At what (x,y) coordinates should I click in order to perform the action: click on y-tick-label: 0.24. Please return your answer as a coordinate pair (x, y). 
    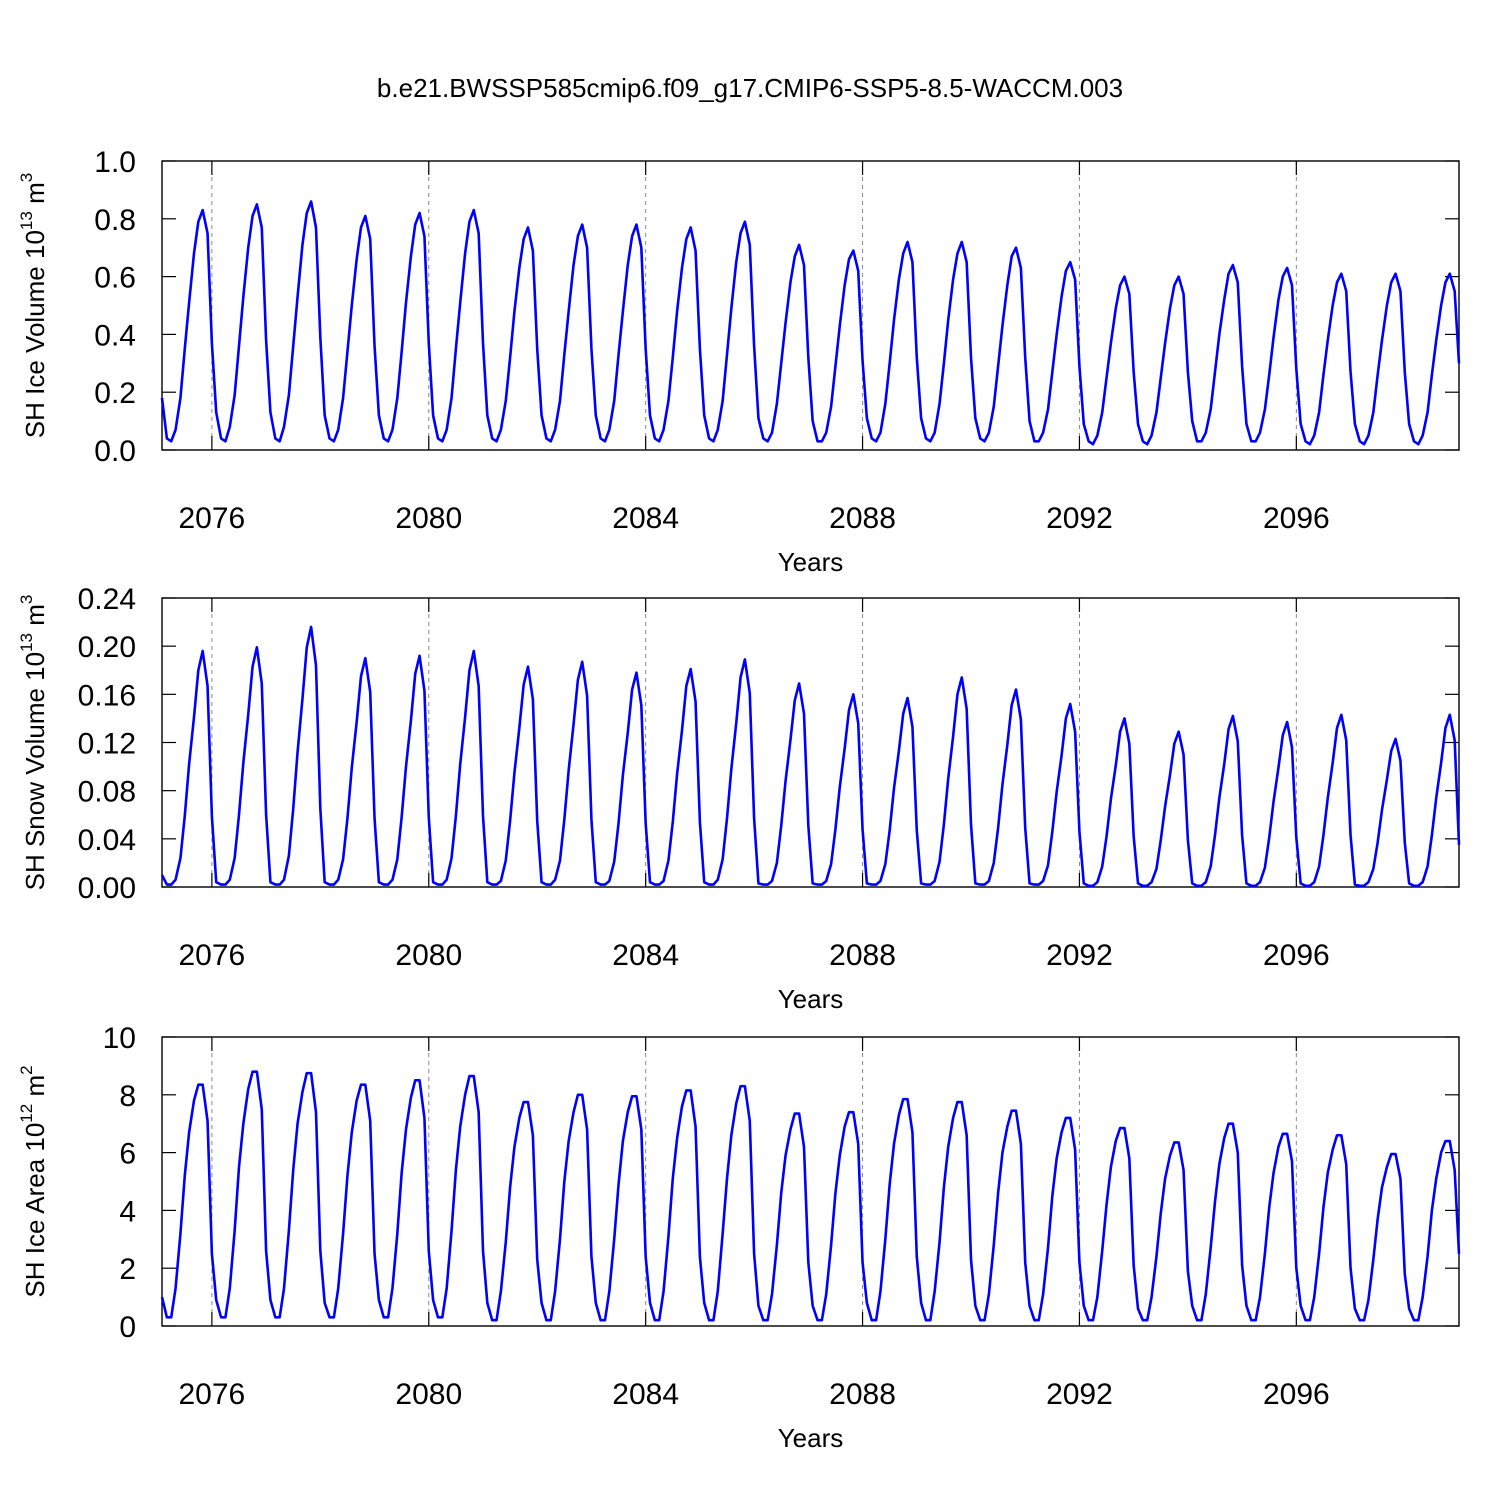
    Looking at the image, I should click on (107, 599).